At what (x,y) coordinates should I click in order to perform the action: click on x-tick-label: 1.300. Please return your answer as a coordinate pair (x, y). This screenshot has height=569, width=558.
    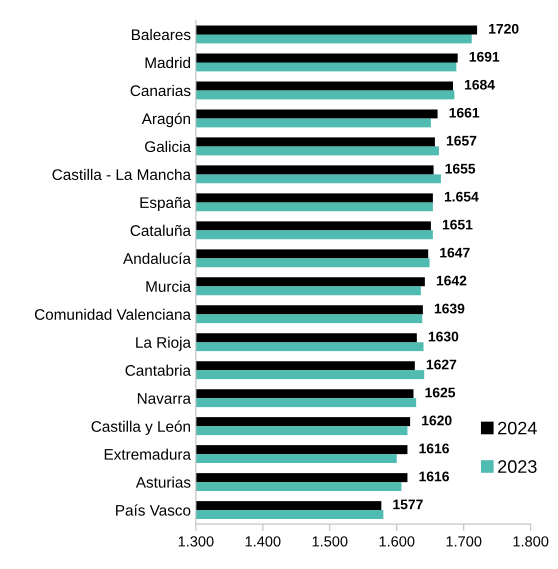
    Looking at the image, I should click on (196, 541).